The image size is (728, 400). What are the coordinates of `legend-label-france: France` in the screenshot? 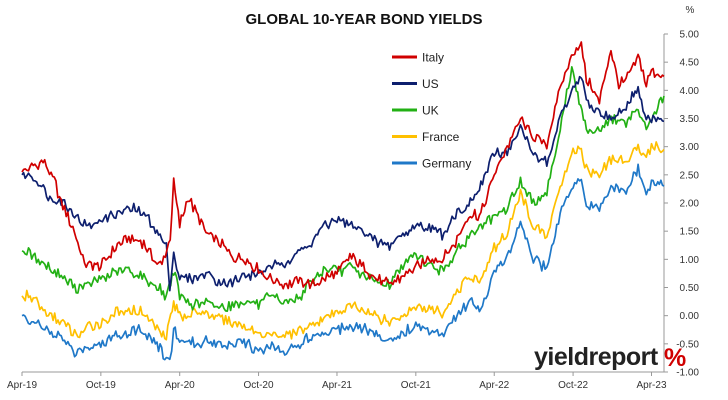 It's located at (441, 137).